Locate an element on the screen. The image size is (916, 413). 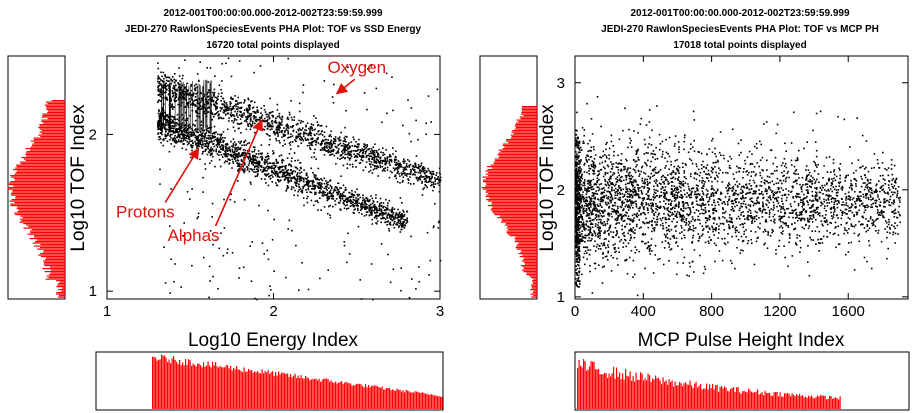
y-tick-label: 1 is located at coordinates (93, 291).